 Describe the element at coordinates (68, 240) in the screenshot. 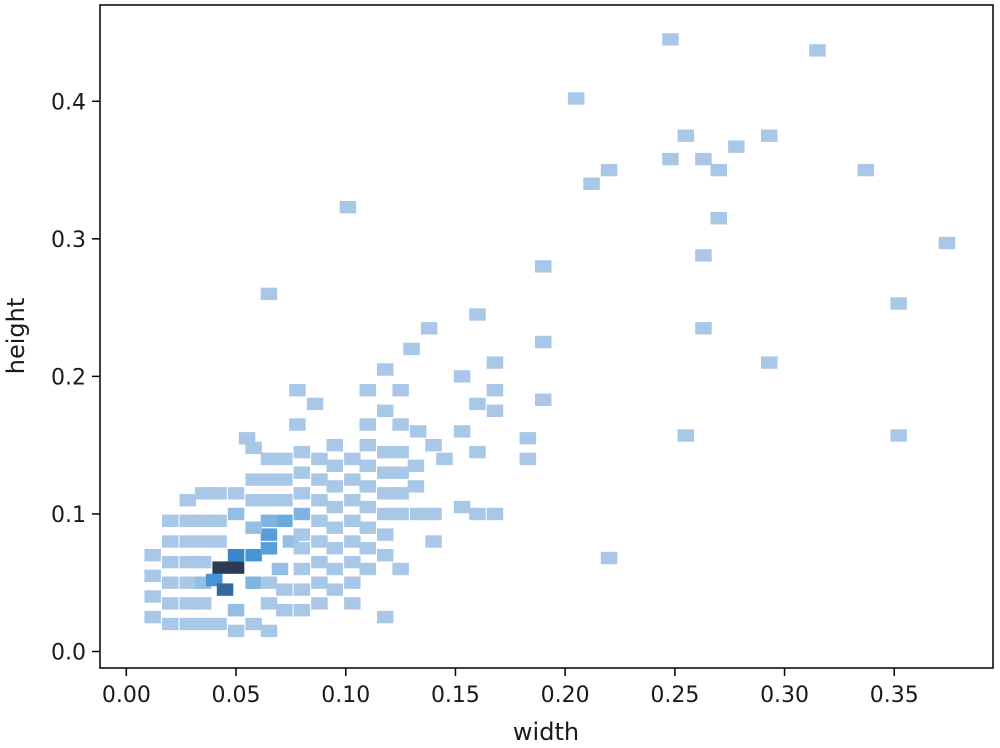

I see `y-tick-label: 0.3` at that location.